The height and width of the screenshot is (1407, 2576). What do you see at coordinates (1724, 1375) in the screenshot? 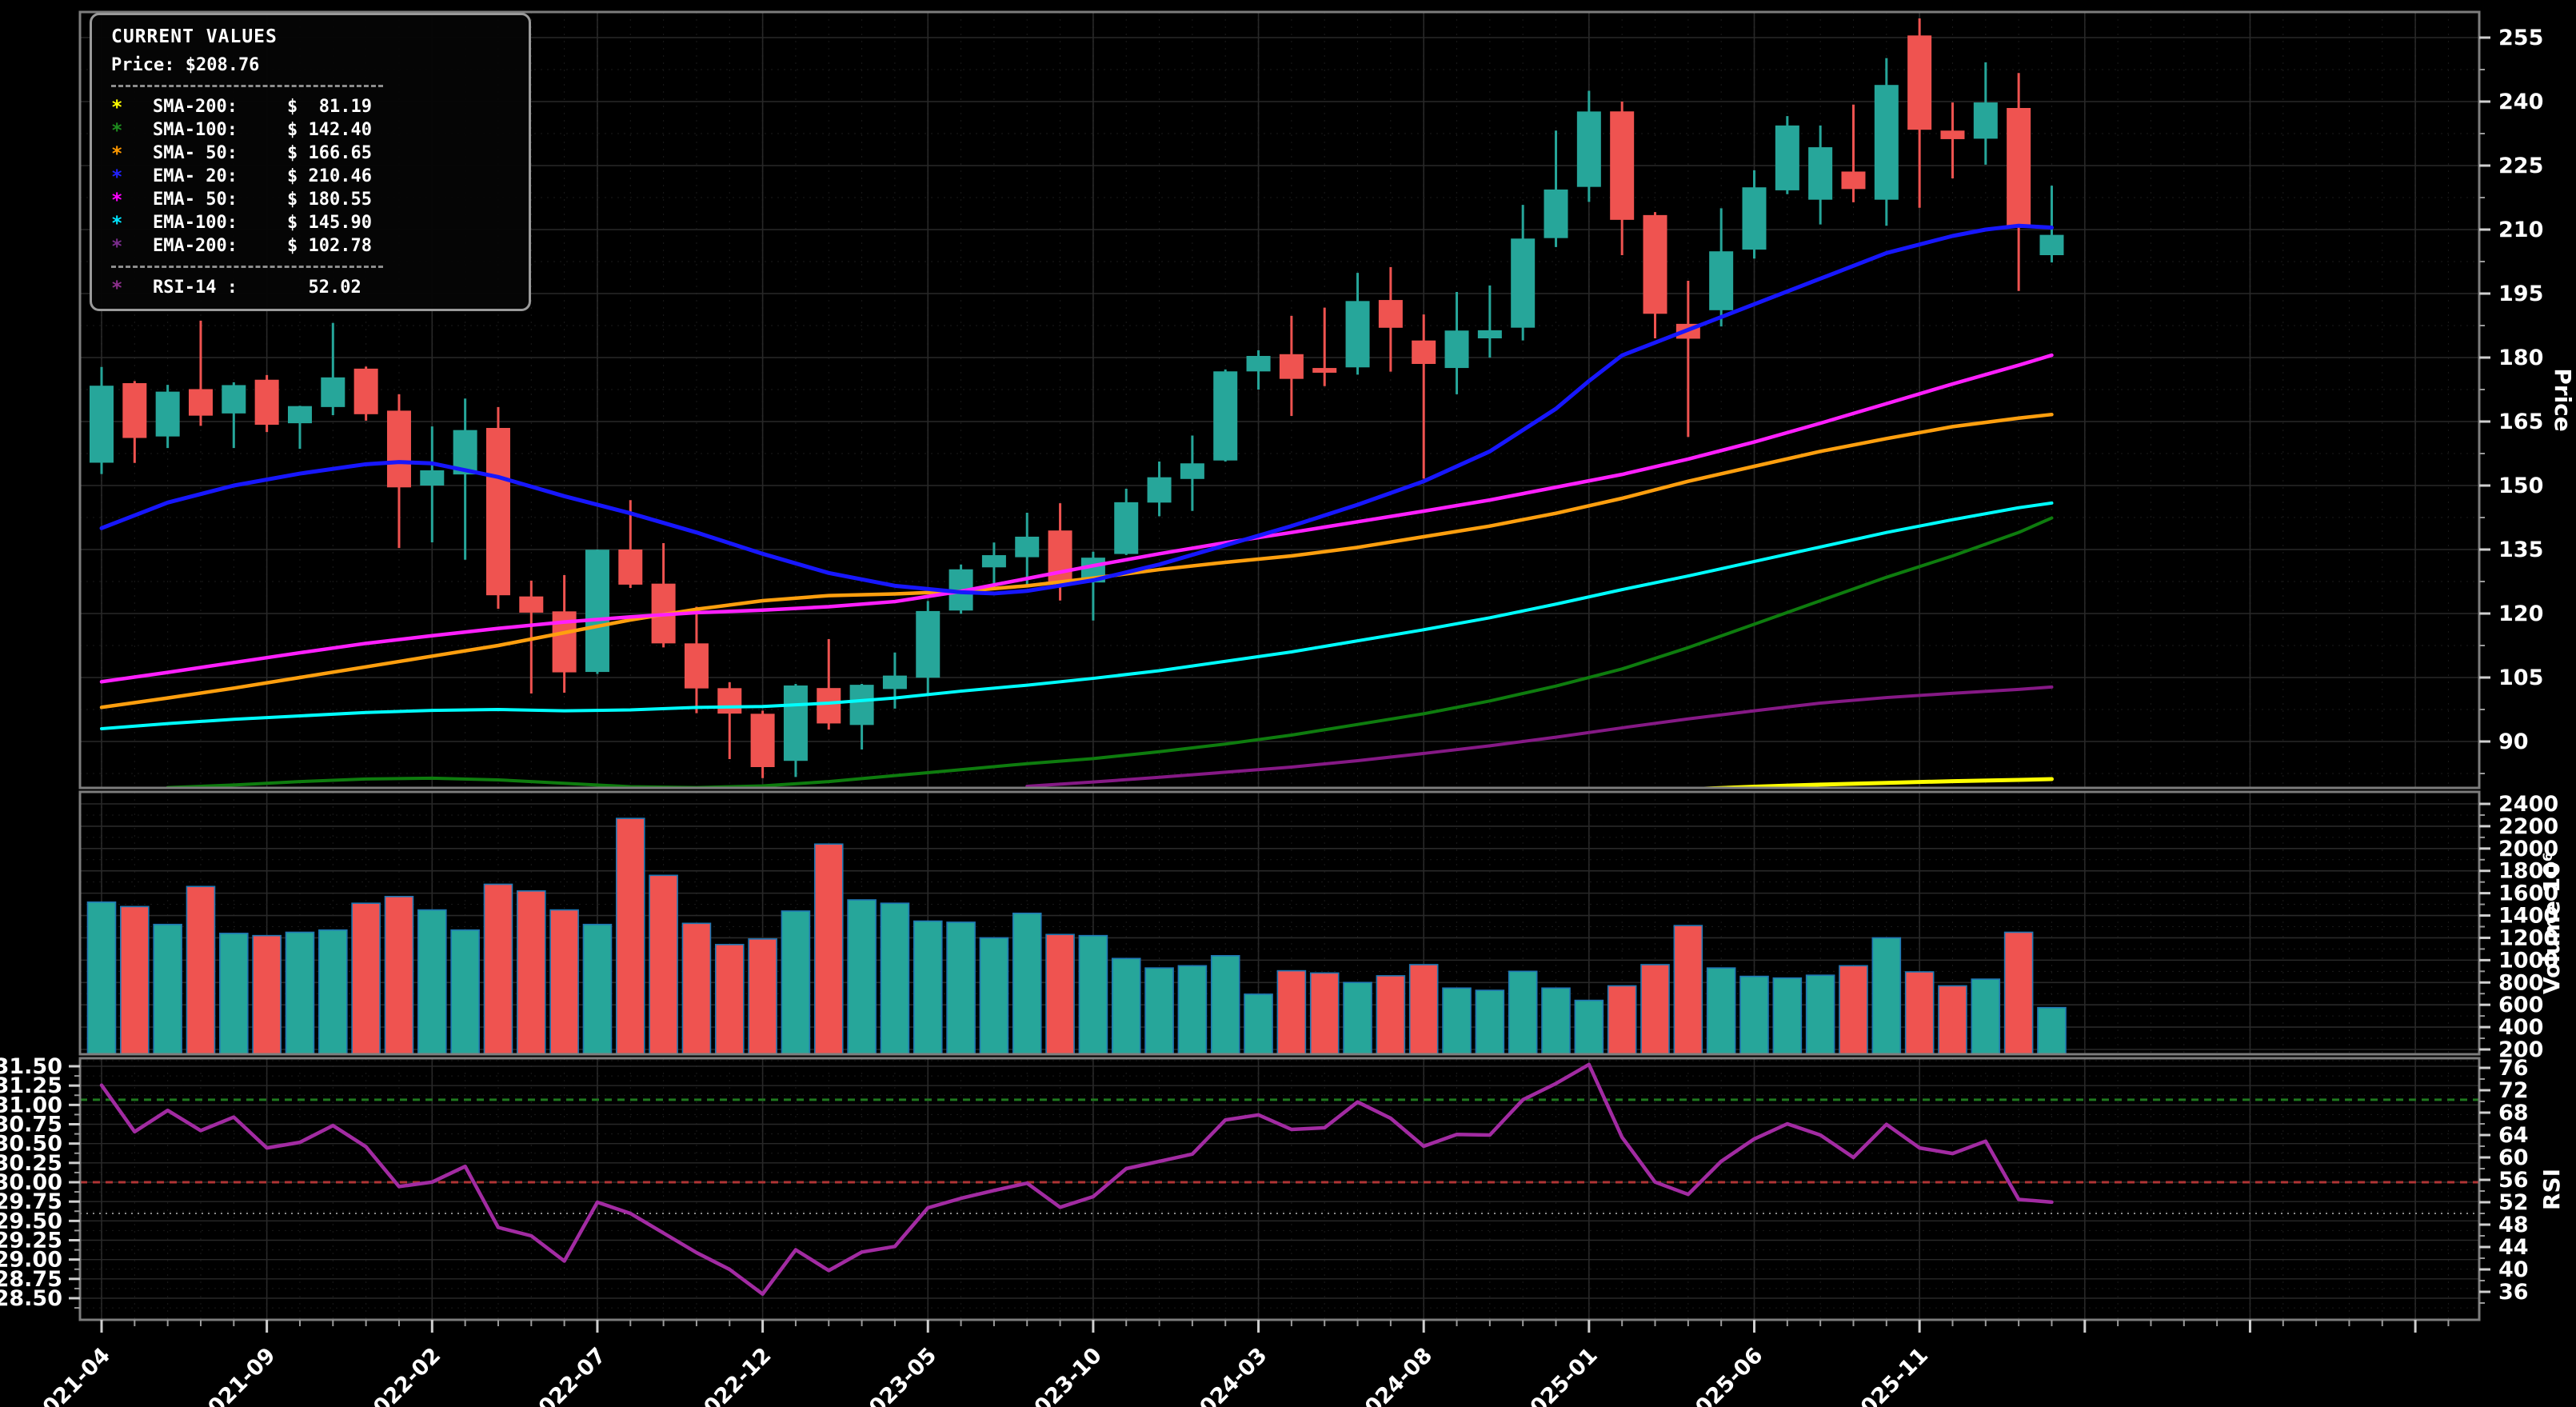
I see `svg-text: 2025-06` at bounding box center [1724, 1375].